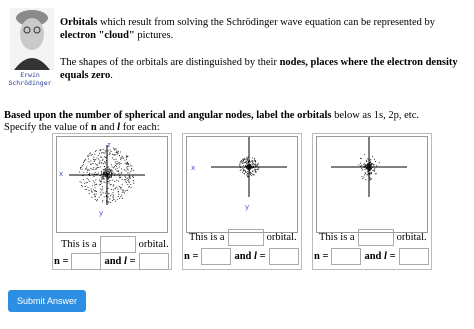 The width and height of the screenshot is (474, 329). Describe the element at coordinates (375, 115) in the screenshot. I see `text: below as 1s, 2p, etc.` at that location.